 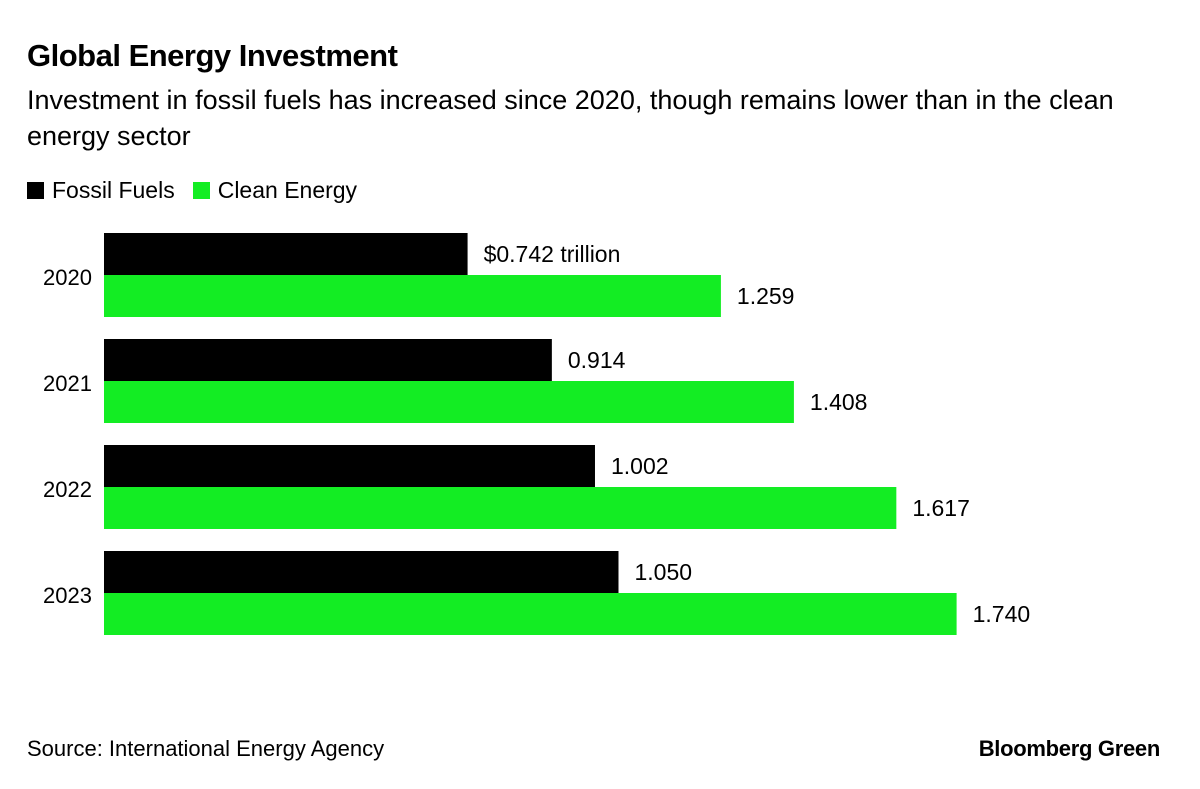 What do you see at coordinates (552, 254) in the screenshot?
I see `data-label-fossil-fuels-2020: $0.742 trillion` at bounding box center [552, 254].